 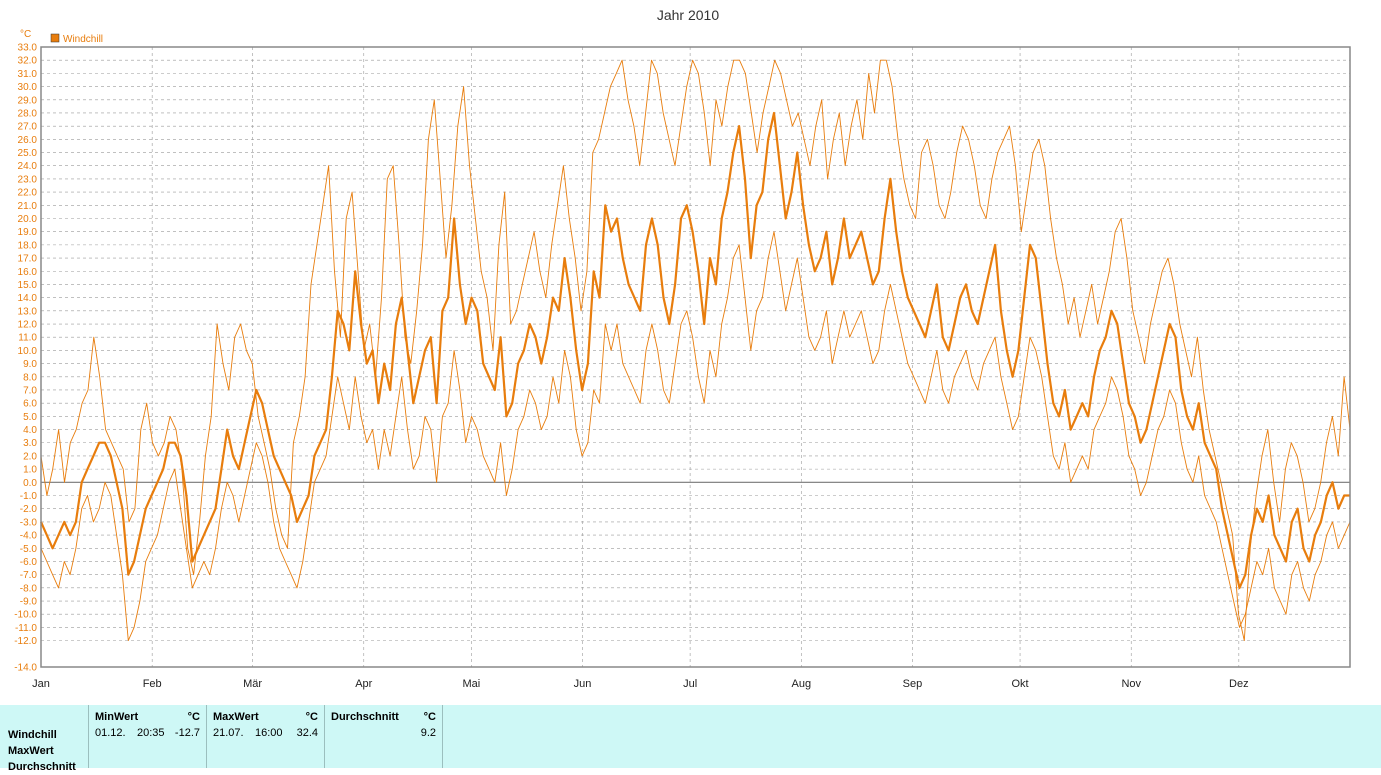 What do you see at coordinates (28, 127) in the screenshot?
I see `y-tick-label: 27.0` at bounding box center [28, 127].